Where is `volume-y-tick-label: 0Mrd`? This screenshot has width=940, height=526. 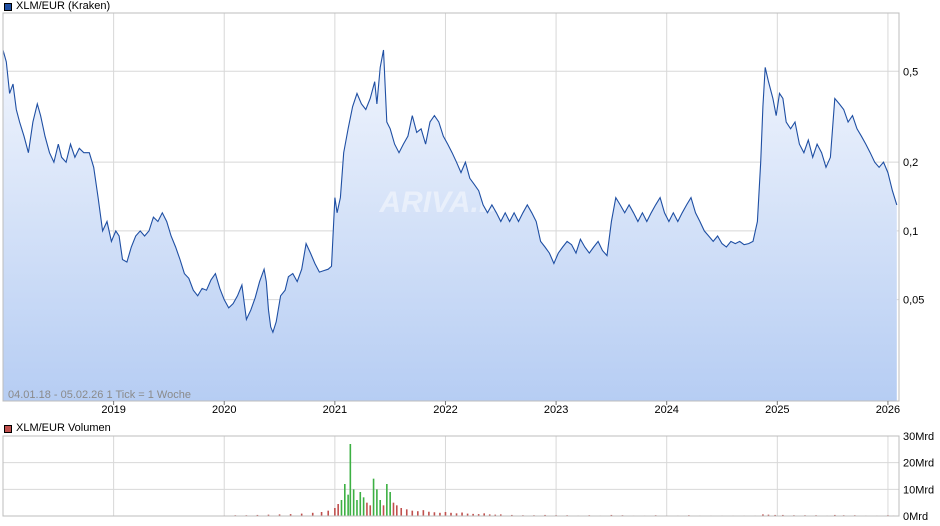 volume-y-tick-label: 0Mrd is located at coordinates (915, 517).